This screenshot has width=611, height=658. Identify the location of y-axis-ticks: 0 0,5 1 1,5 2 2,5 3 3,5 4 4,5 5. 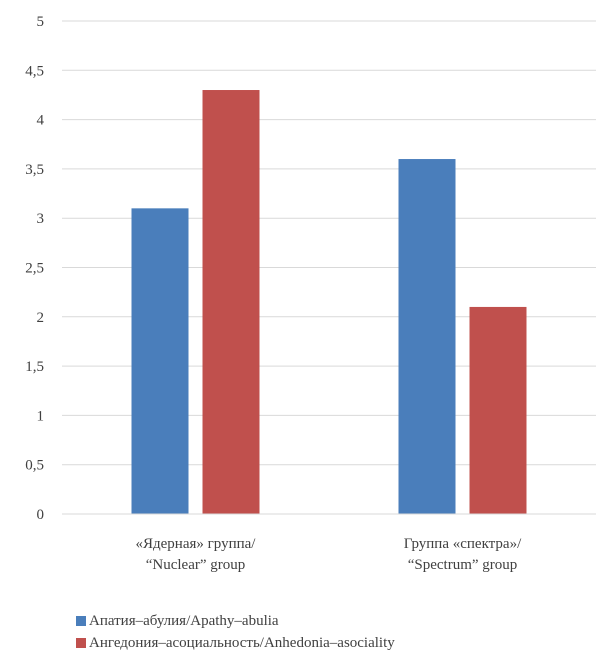
(34, 268).